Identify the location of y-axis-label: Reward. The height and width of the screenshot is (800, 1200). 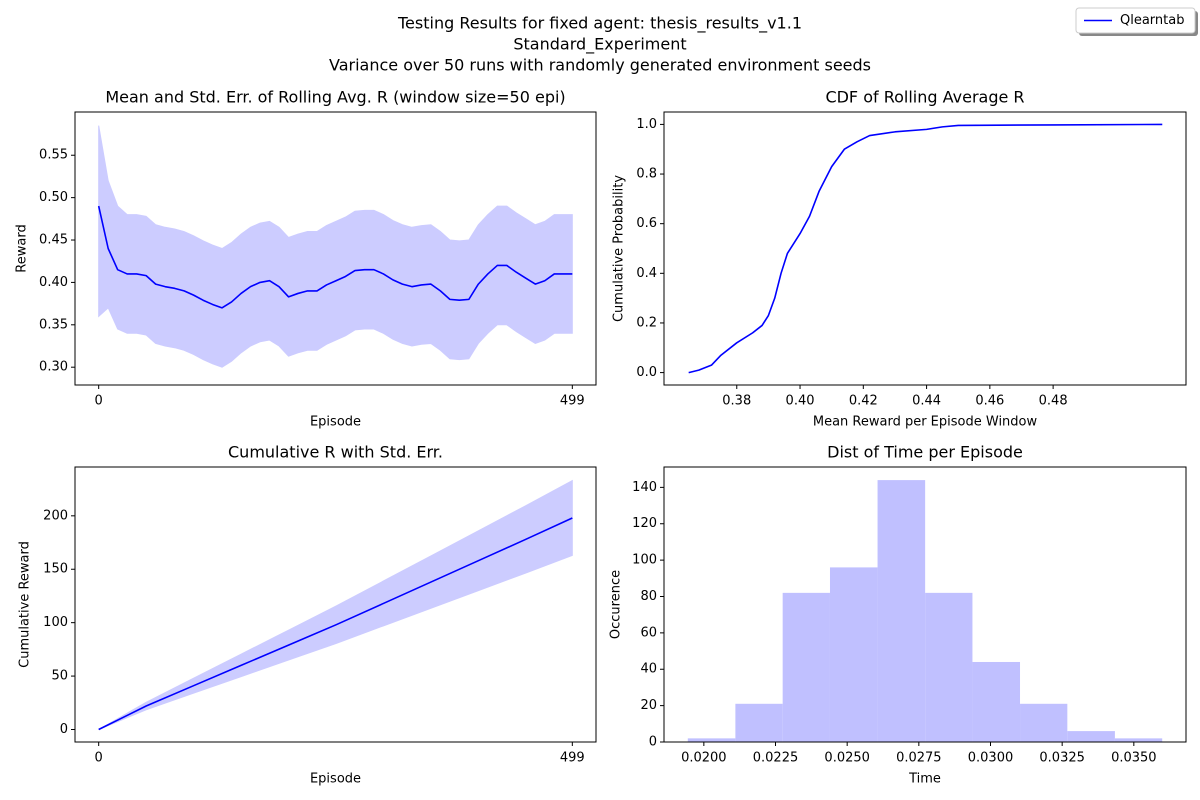
(22, 248).